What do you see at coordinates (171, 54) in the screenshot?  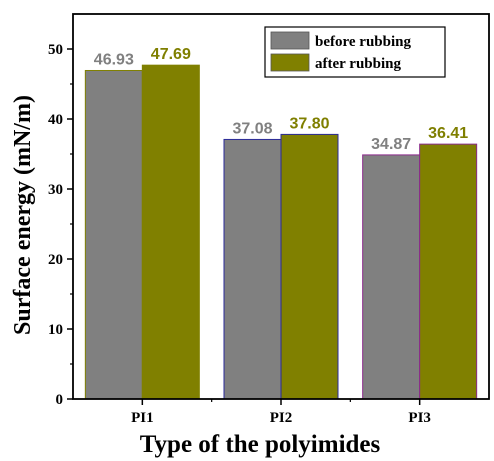 I see `data-label-pi1-after-rubbing: 47.69` at bounding box center [171, 54].